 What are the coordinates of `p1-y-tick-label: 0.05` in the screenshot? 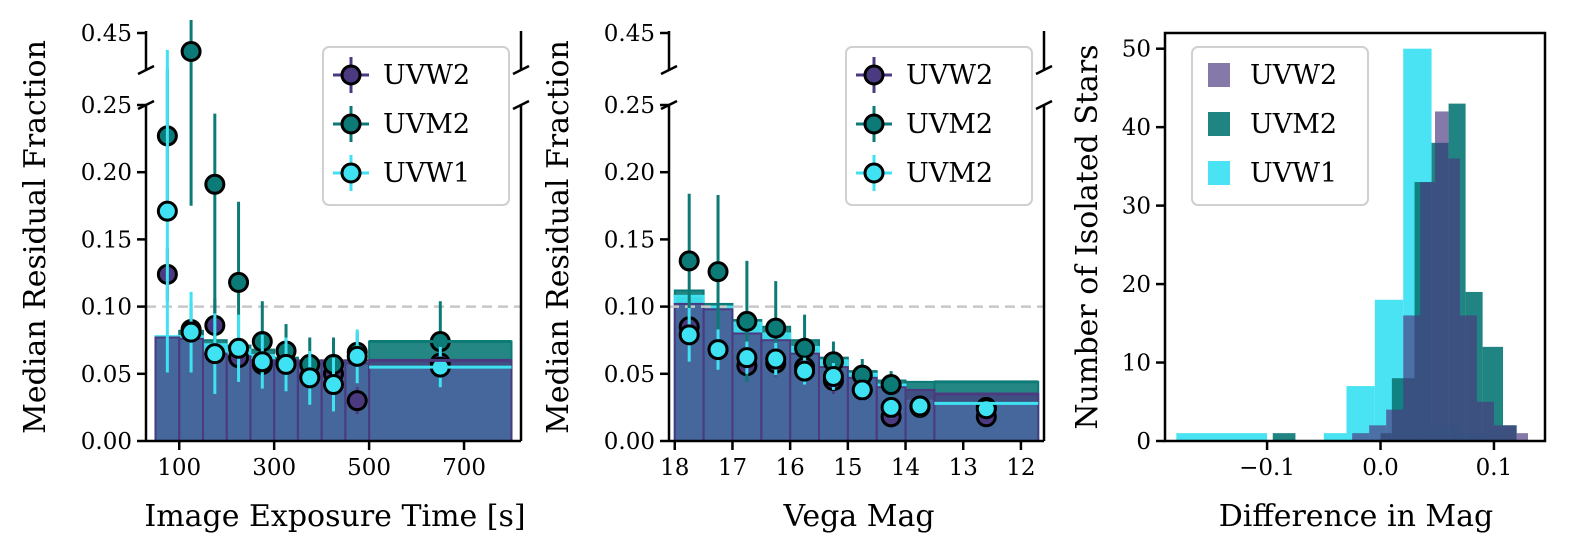 It's located at (106, 375).